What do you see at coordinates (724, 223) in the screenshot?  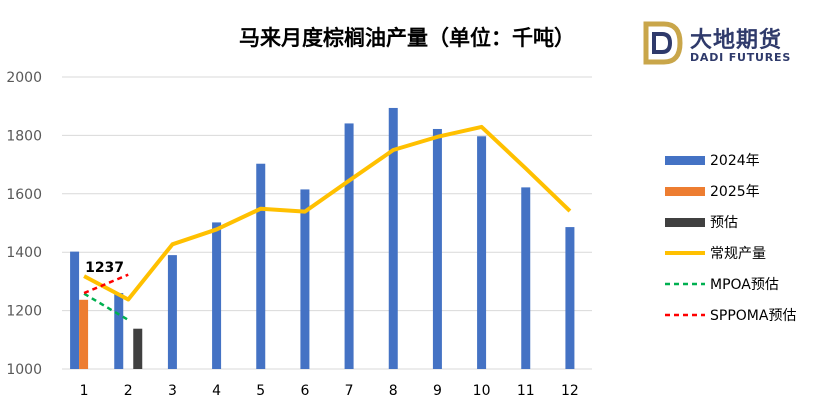 I see `legend-label: 预估` at bounding box center [724, 223].